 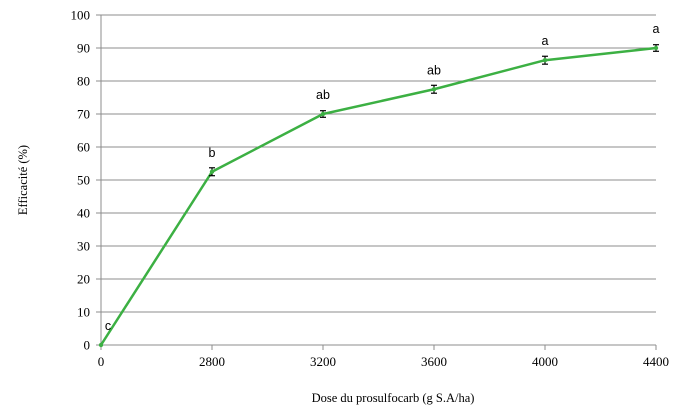 What do you see at coordinates (323, 361) in the screenshot?
I see `x-tick-label: 3200` at bounding box center [323, 361].